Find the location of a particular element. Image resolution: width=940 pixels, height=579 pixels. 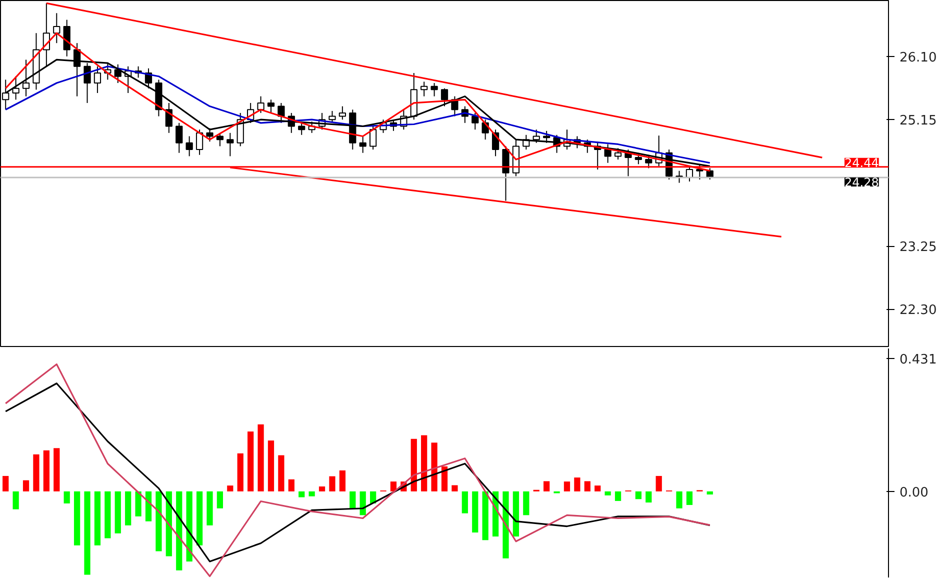

ref-line-label: 24.28 is located at coordinates (861, 182).